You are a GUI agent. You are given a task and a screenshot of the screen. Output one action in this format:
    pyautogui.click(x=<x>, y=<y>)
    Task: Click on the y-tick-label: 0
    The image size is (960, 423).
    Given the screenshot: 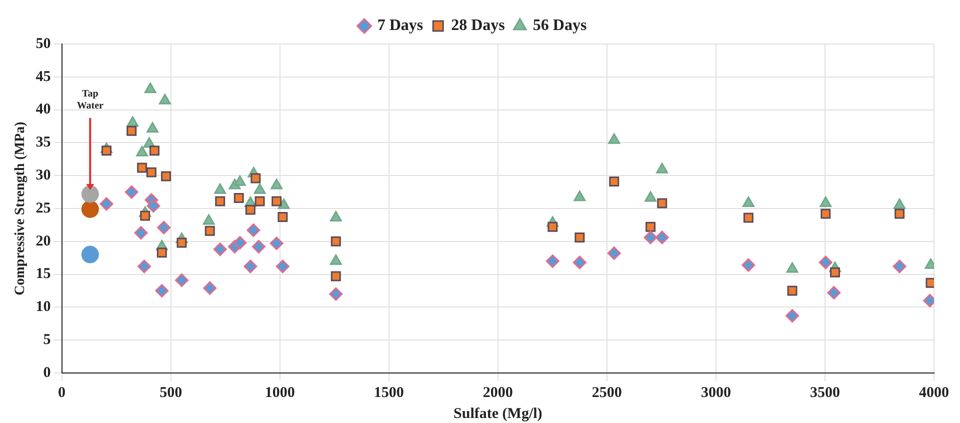 What is the action you would take?
    pyautogui.click(x=47, y=372)
    